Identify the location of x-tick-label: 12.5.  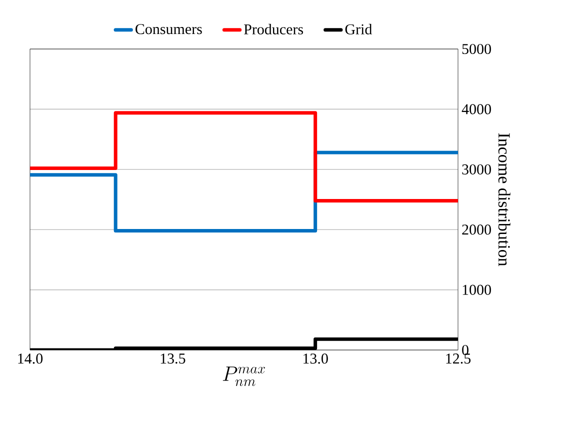
(458, 359).